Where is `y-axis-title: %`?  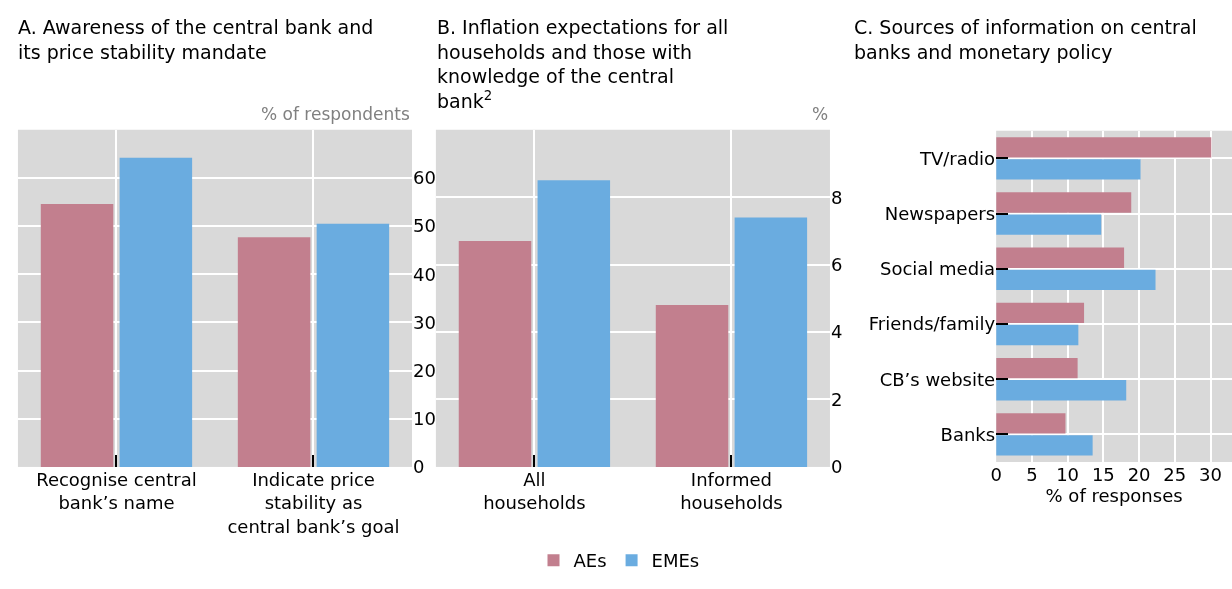 y-axis-title: % is located at coordinates (820, 114).